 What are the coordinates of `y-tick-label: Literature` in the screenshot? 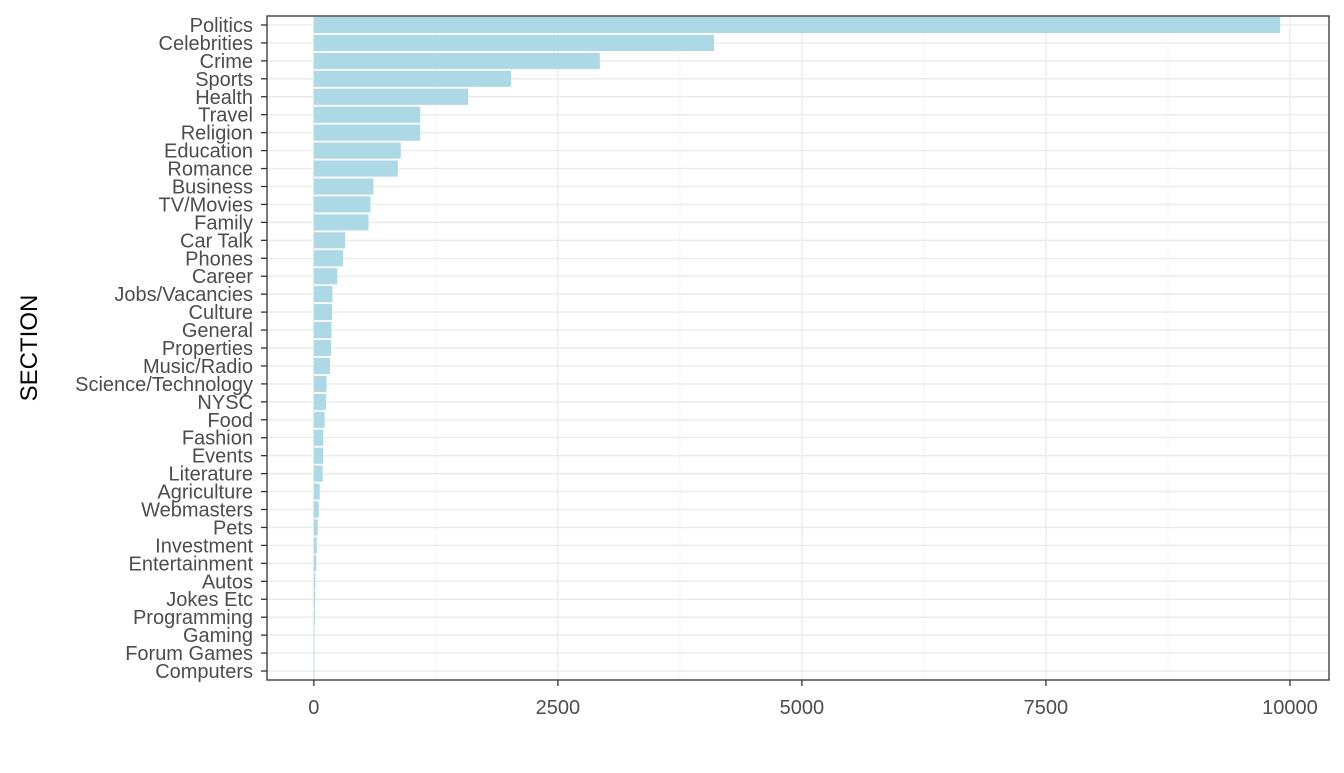 It's located at (211, 475).